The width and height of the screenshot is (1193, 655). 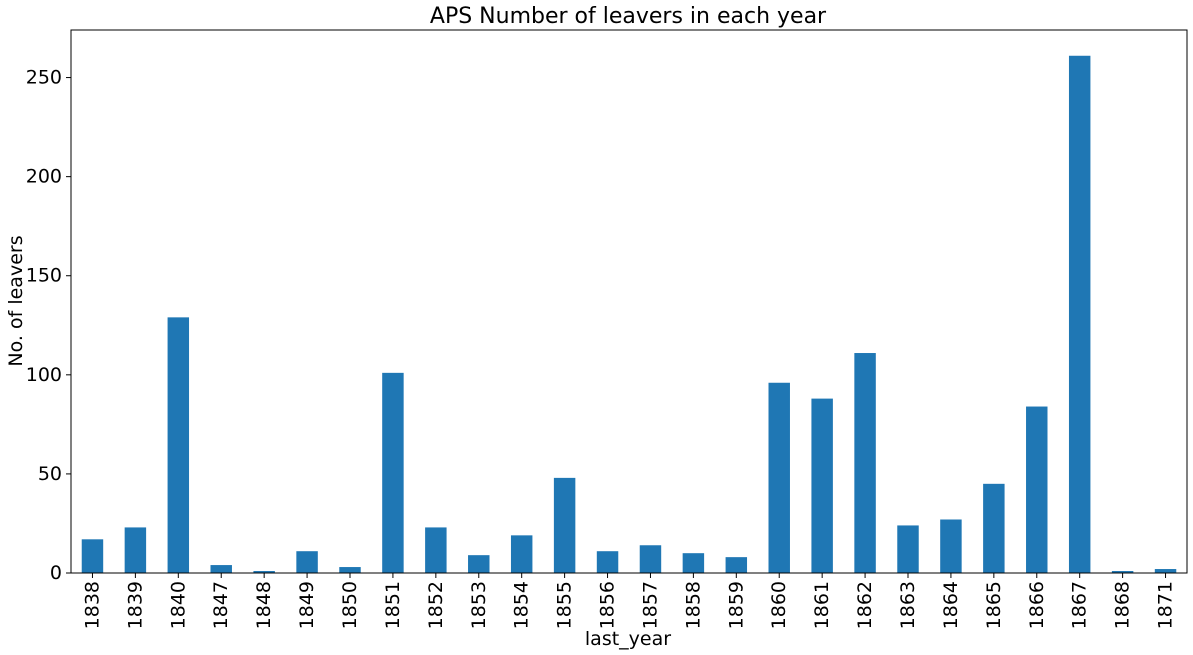 What do you see at coordinates (44, 276) in the screenshot?
I see `y-tick-label-150: 150` at bounding box center [44, 276].